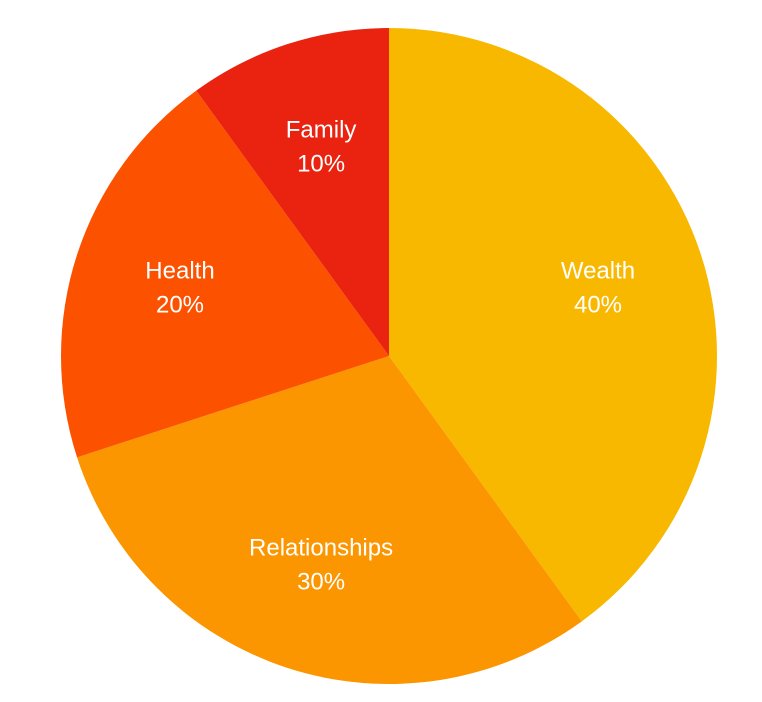  I want to click on slice-label: Wealth, so click(598, 270).